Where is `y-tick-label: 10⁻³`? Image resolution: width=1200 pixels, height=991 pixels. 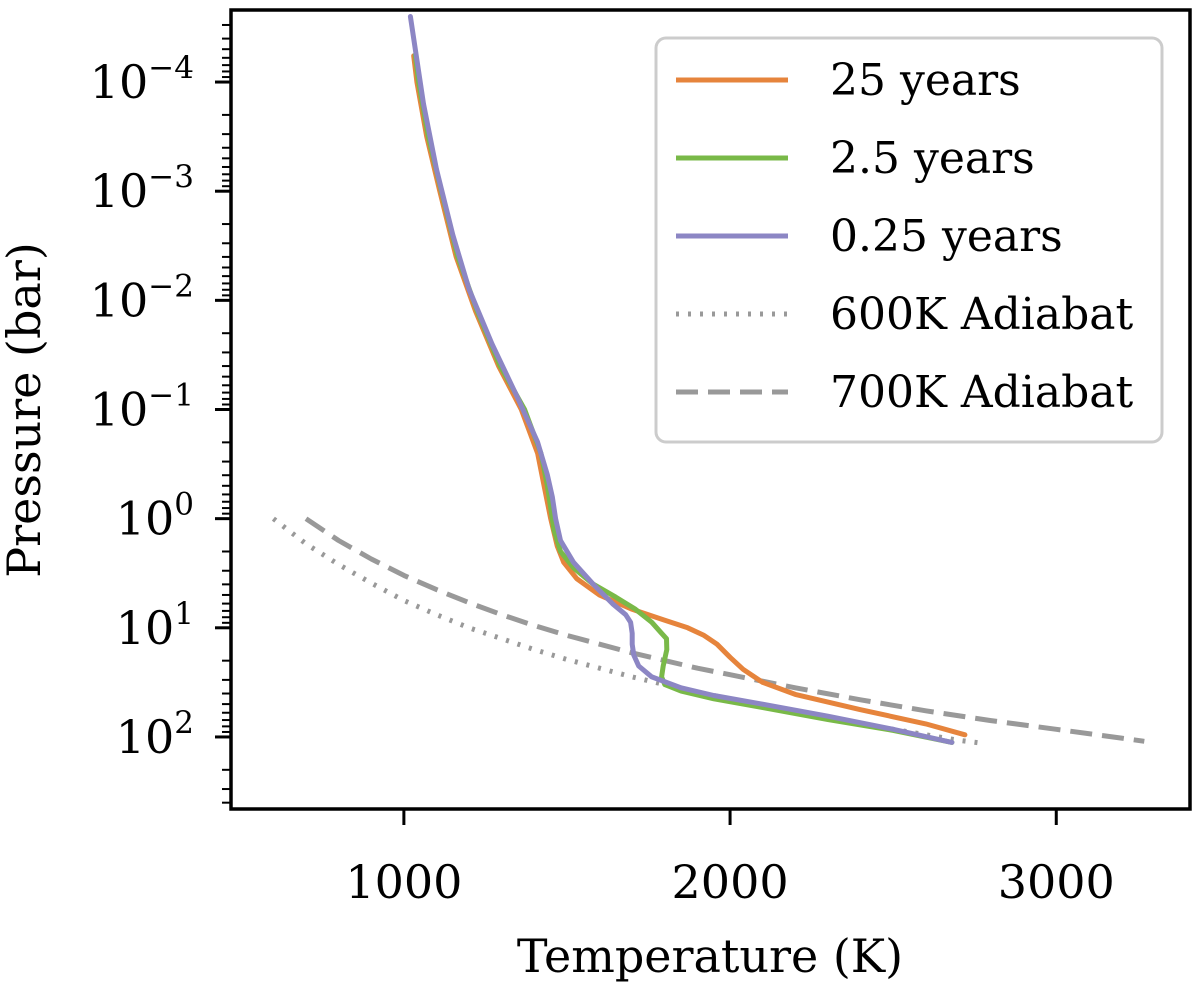
y-tick-label: 10⁻³ is located at coordinates (142, 188).